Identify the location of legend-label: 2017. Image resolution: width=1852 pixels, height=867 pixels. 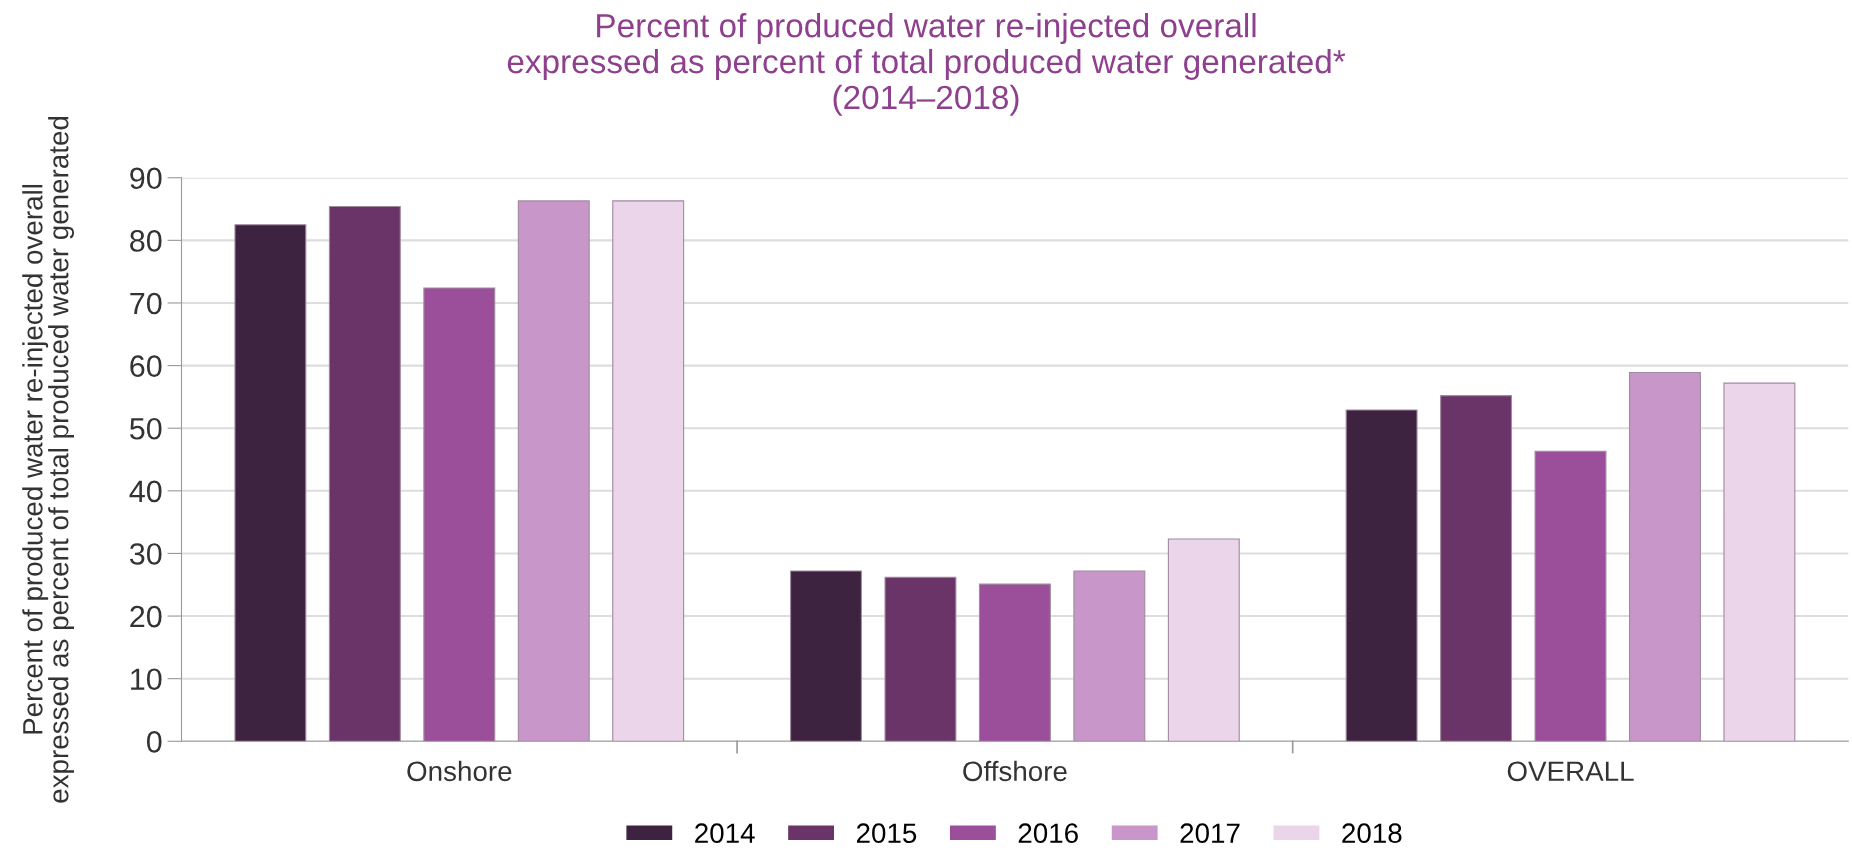
(1210, 833).